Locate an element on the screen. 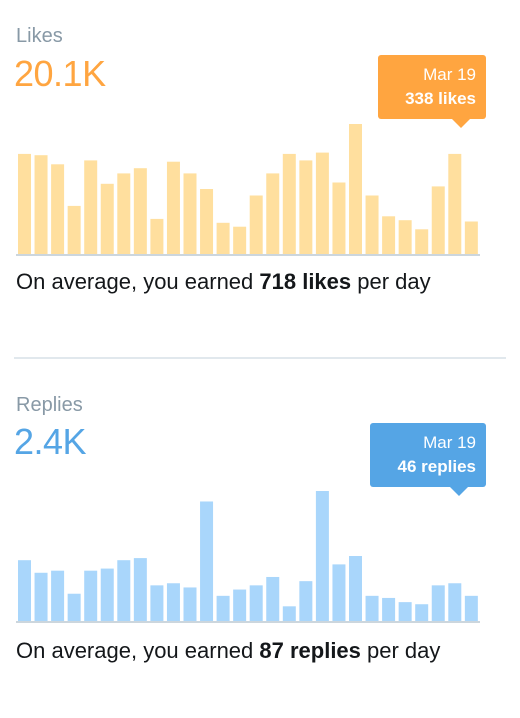 The width and height of the screenshot is (520, 718). likes-summary: On average, you earned 718 likes per day is located at coordinates (251, 281).